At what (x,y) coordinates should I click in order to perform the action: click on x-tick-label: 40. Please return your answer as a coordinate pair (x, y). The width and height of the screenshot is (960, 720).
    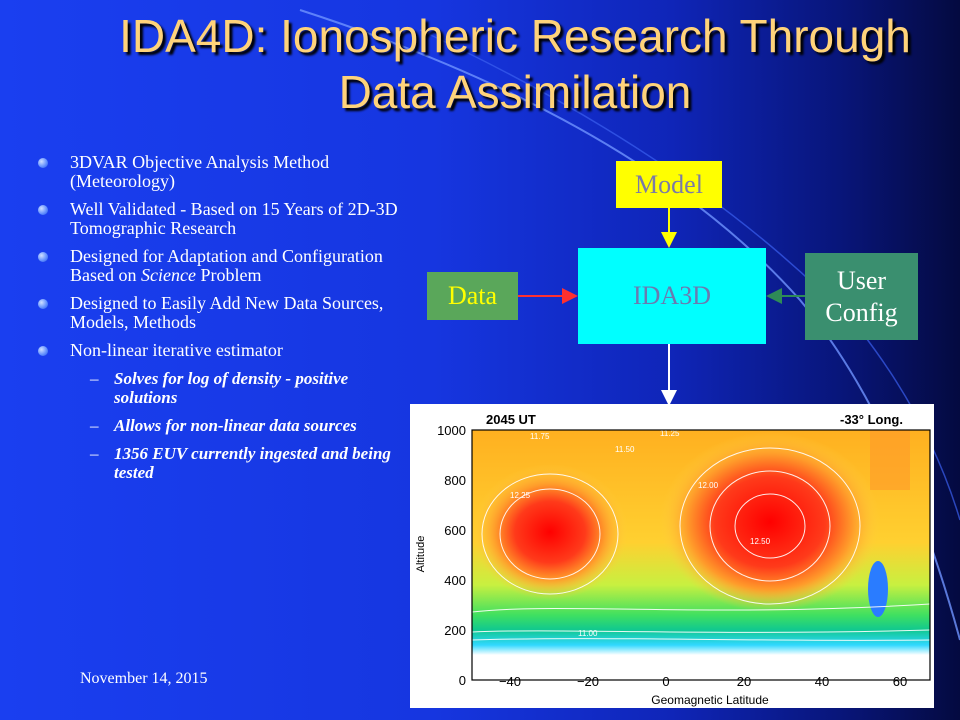
    Looking at the image, I should click on (822, 681).